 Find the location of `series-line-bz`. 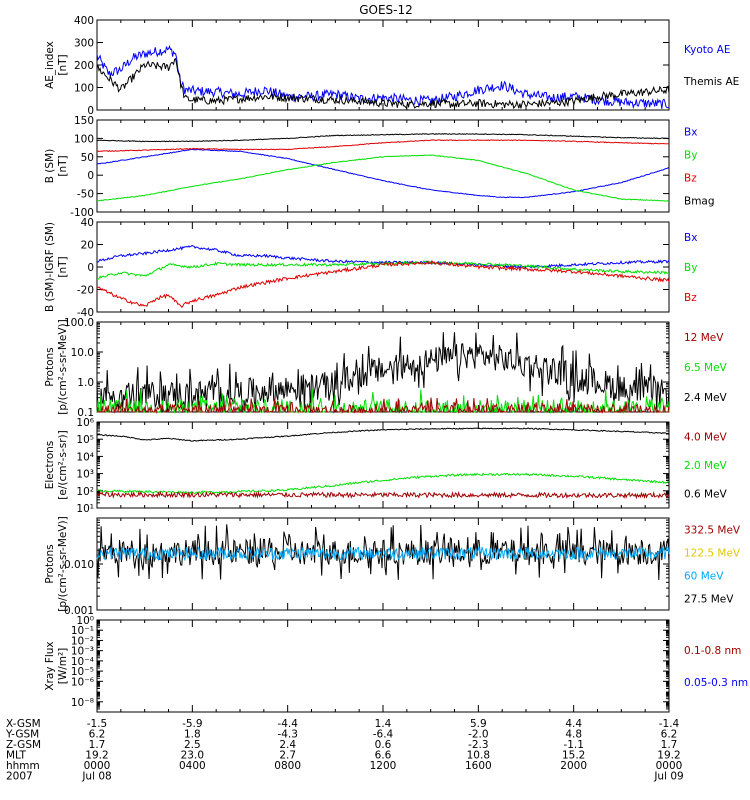

series-line-bz is located at coordinates (383, 146).